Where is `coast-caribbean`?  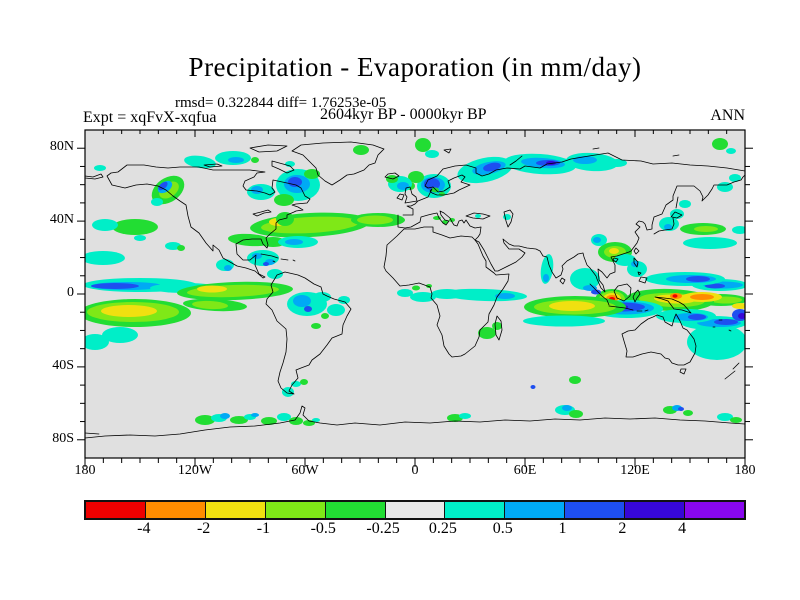 coast-caribbean is located at coordinates (278, 258).